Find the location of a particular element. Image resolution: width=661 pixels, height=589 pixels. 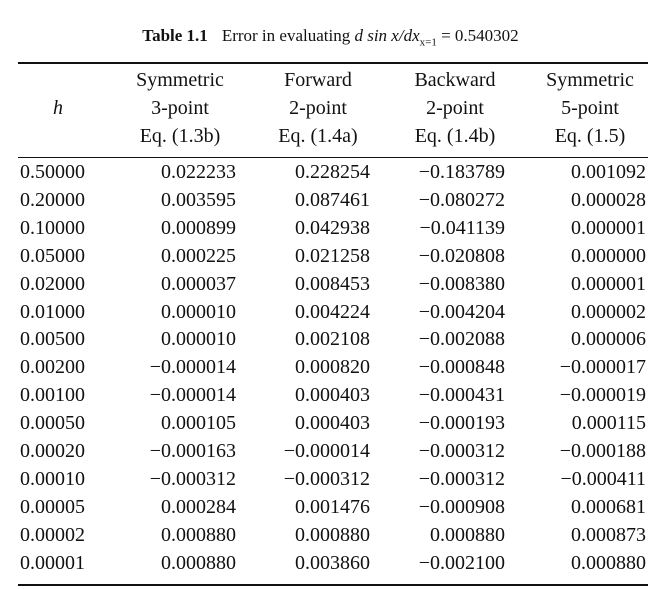

table-cell: 0.00200 is located at coordinates (52, 367).